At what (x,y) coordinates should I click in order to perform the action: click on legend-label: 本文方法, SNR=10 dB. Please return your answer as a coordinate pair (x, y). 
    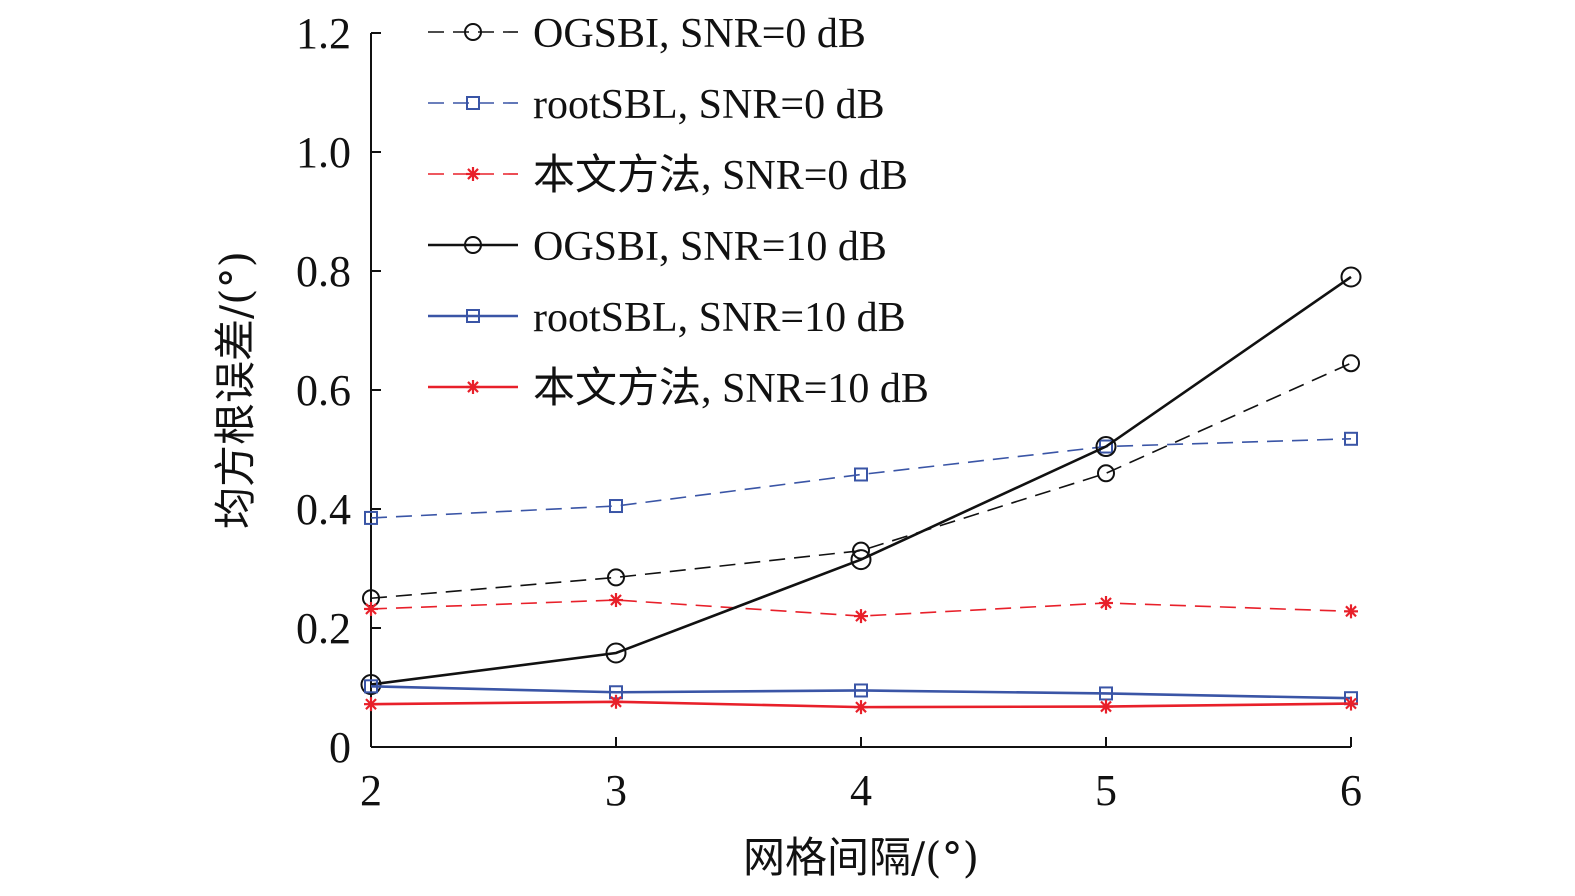
    Looking at the image, I should click on (731, 388).